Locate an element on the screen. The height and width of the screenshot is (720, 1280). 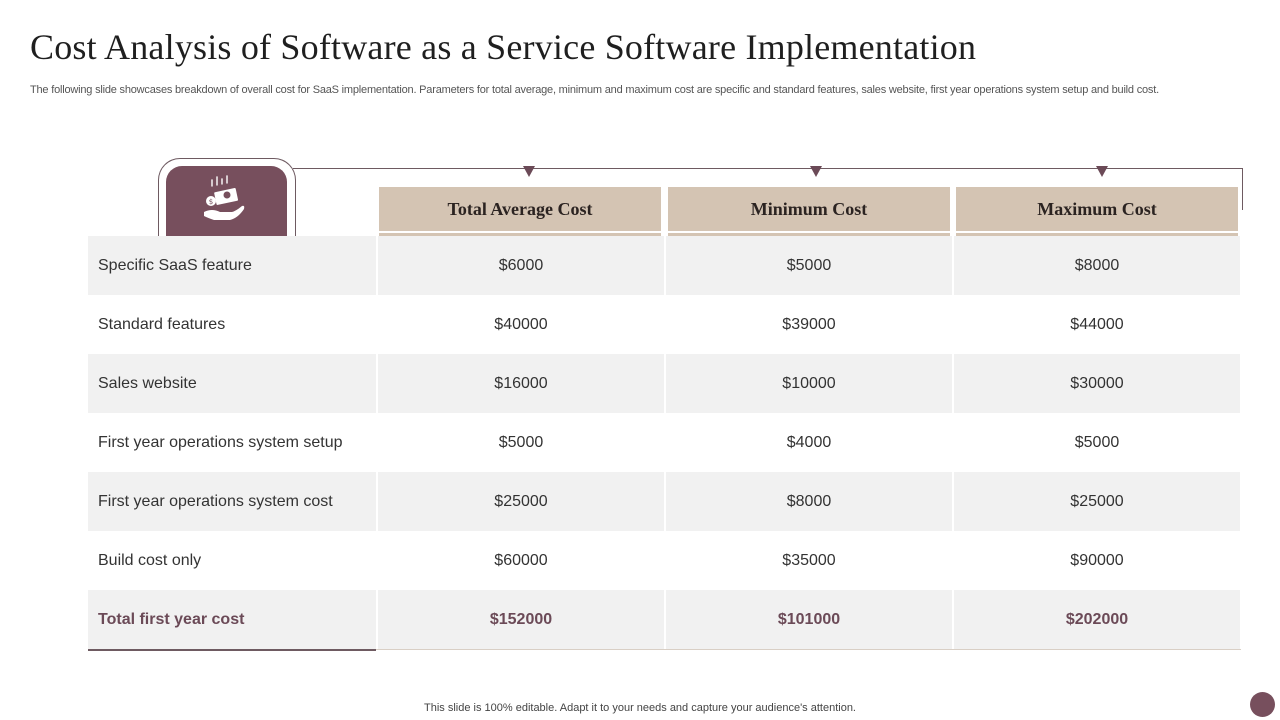
row-label: First year operations system cost is located at coordinates (232, 501).